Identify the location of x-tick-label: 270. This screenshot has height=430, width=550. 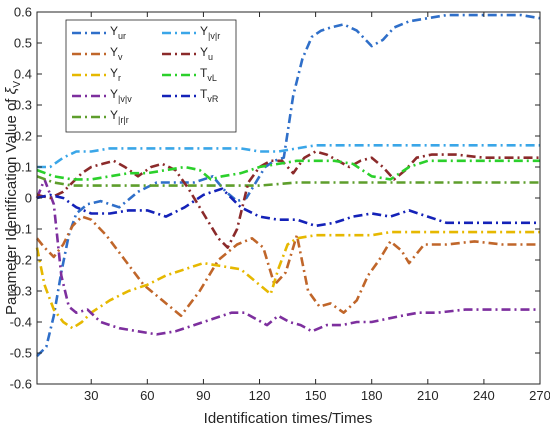
(539, 395).